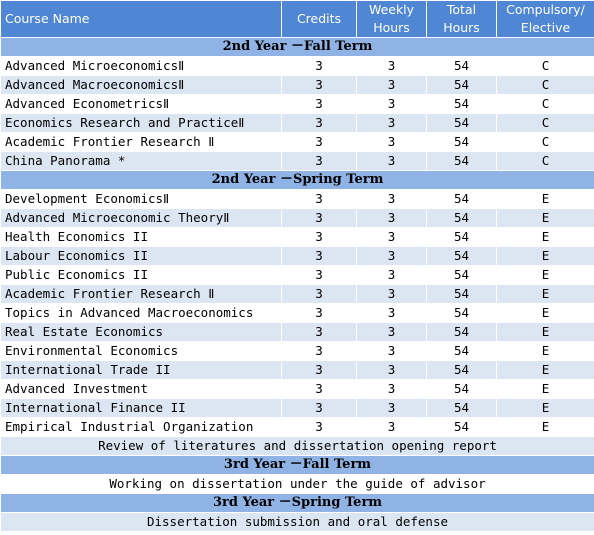 Image resolution: width=594 pixels, height=535 pixels. I want to click on table-row: Development EconomicsⅡ 3 3 54 E, so click(297, 199).